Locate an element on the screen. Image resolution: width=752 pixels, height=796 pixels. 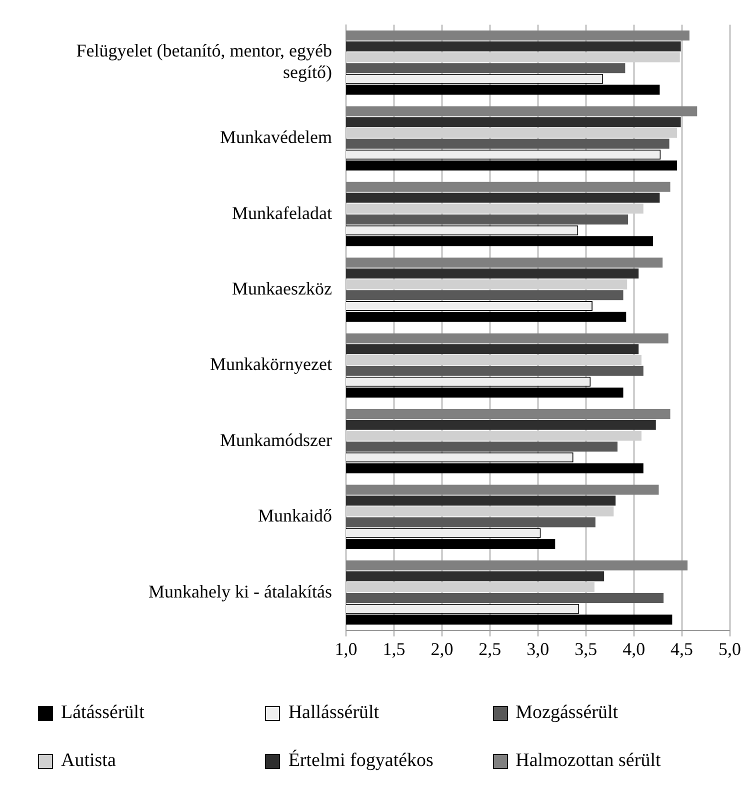
x-tick-label: 5,0 is located at coordinates (729, 648).